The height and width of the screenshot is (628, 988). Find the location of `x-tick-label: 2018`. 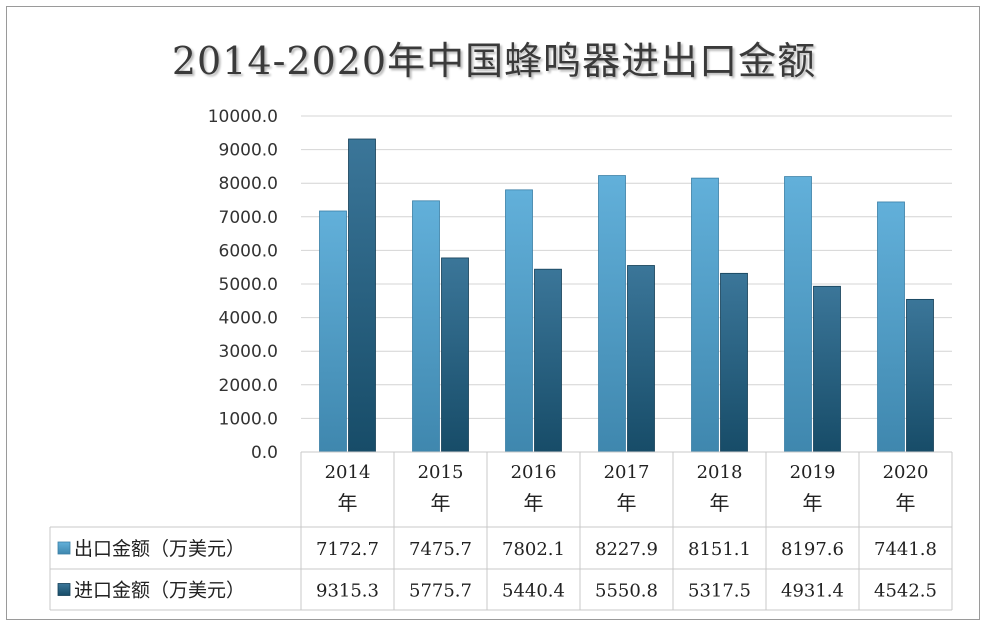

x-tick-label: 2018 is located at coordinates (720, 472).